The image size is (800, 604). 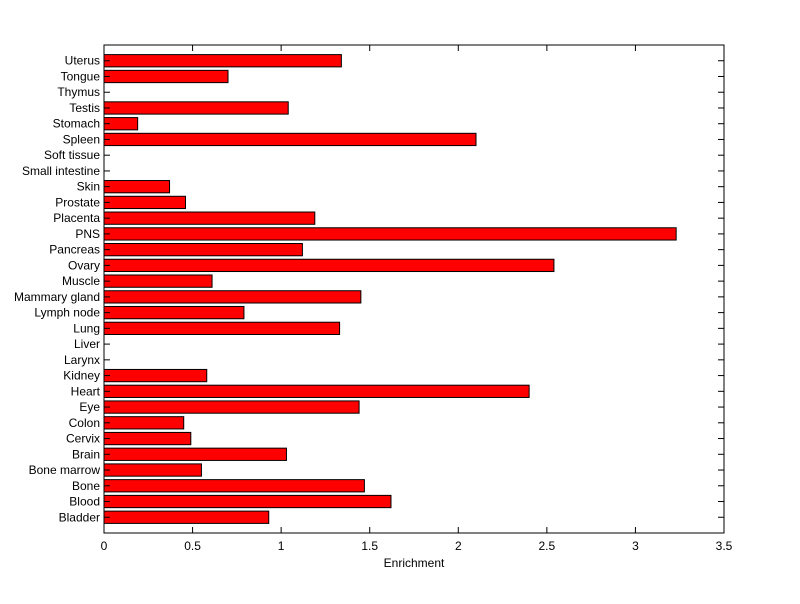 I want to click on y-tick-label-placenta: Placenta, so click(x=76, y=218).